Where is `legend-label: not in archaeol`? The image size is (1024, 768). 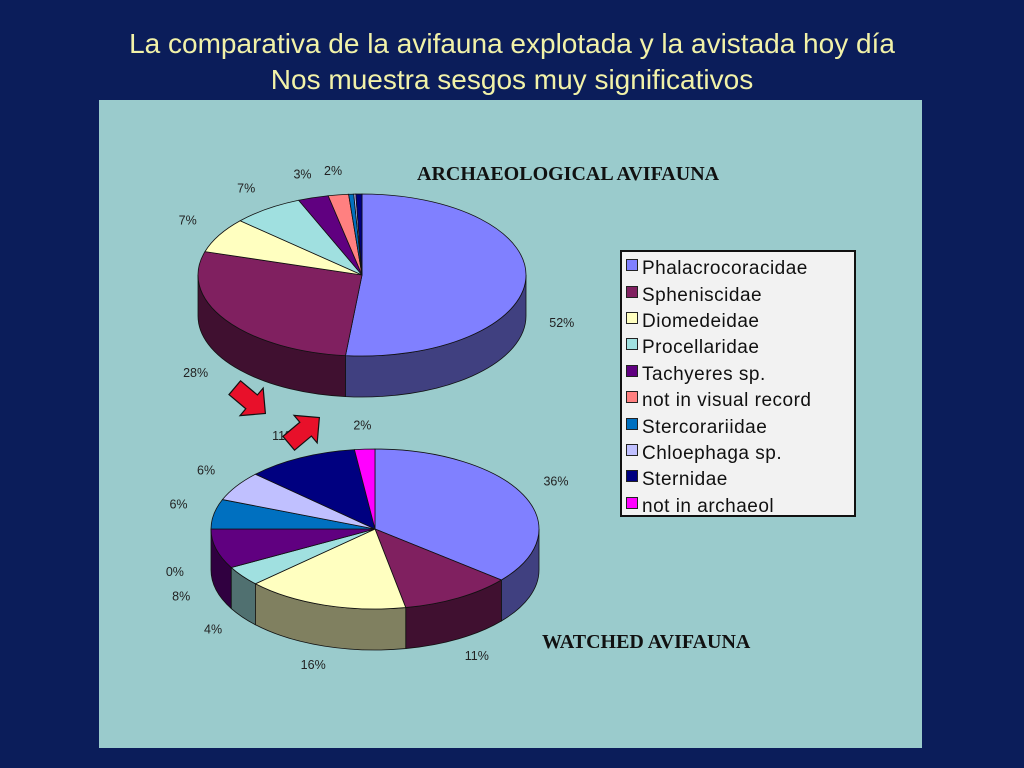
legend-label: not in archaeol is located at coordinates (708, 506).